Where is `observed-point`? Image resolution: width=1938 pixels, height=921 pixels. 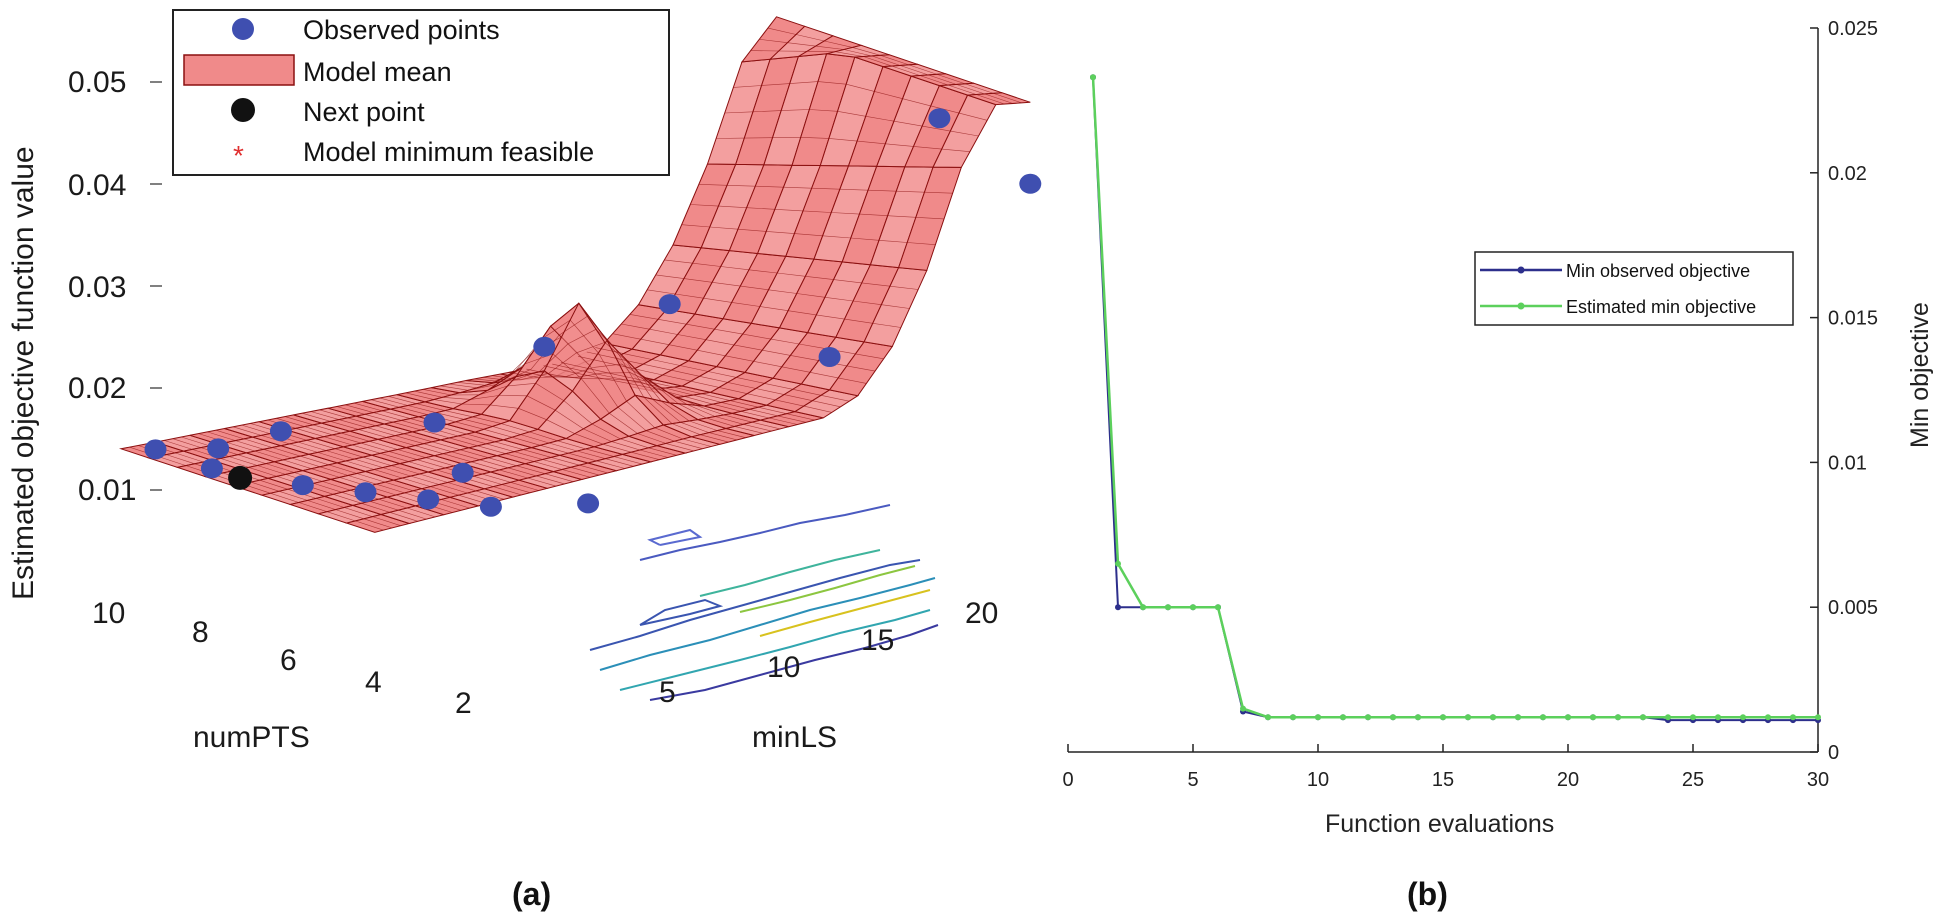 observed-point is located at coordinates (155, 449).